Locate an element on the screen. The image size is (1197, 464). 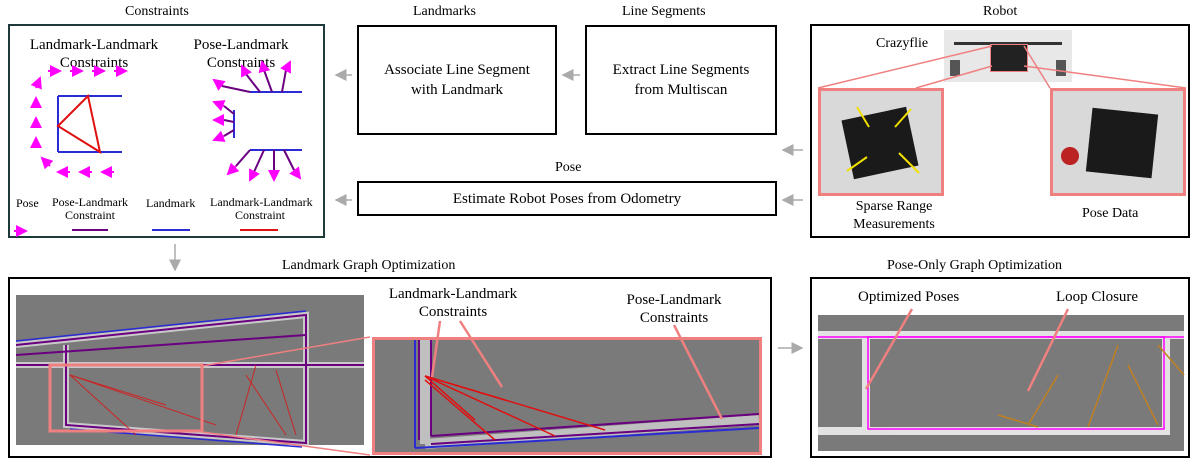
lgo-ll-label: Landmark-Landmark Constraints is located at coordinates (453, 303).